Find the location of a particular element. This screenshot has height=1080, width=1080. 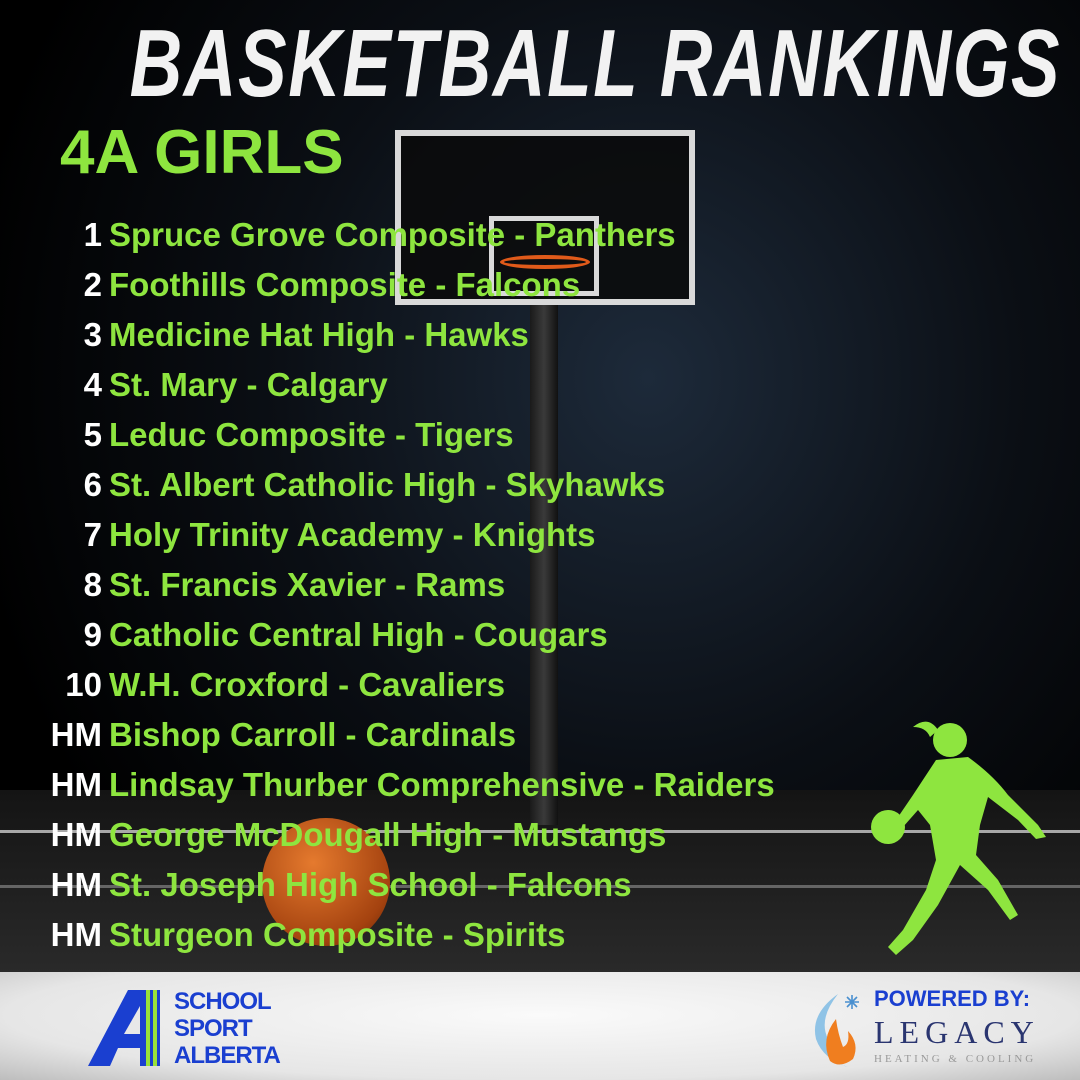

team-name: Bishop Carroll - Cardinals is located at coordinates (313, 734).